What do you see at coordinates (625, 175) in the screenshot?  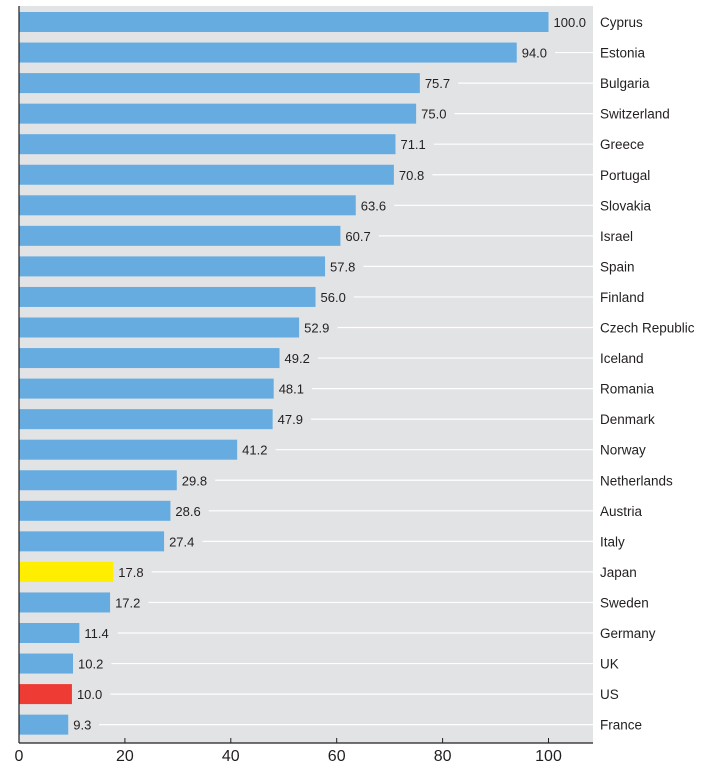 I see `category-label: Portugal` at bounding box center [625, 175].